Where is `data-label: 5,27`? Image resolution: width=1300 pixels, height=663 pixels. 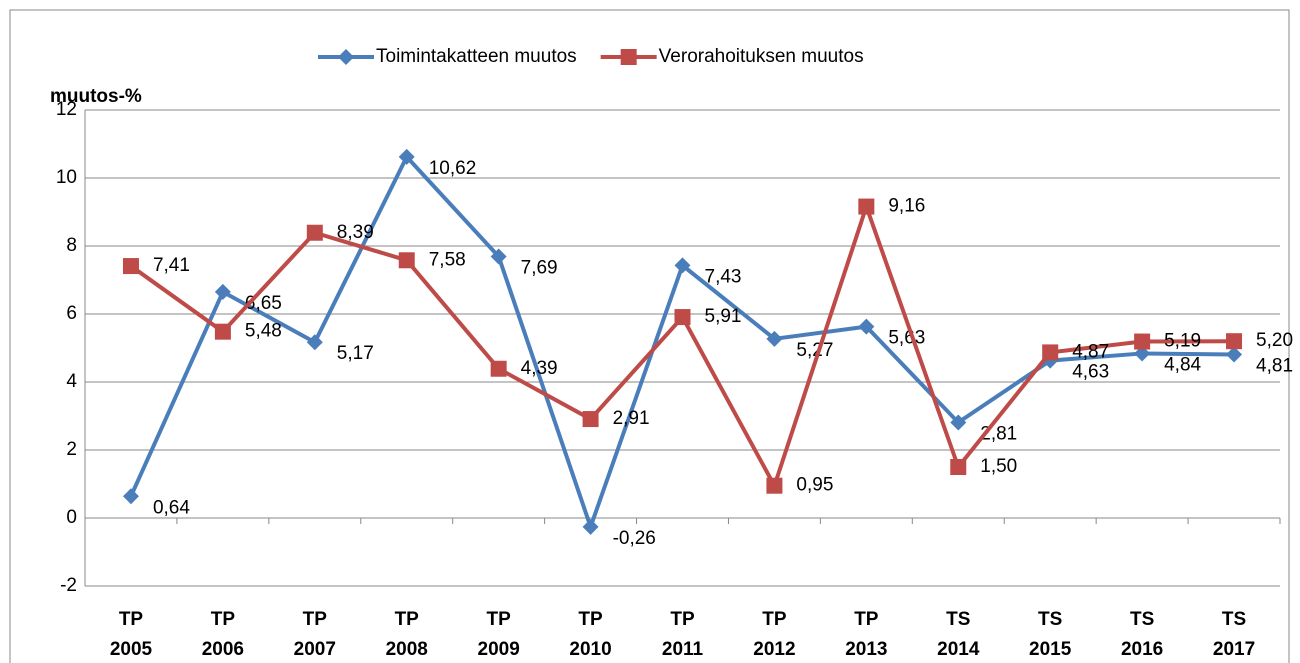 data-label: 5,27 is located at coordinates (814, 350).